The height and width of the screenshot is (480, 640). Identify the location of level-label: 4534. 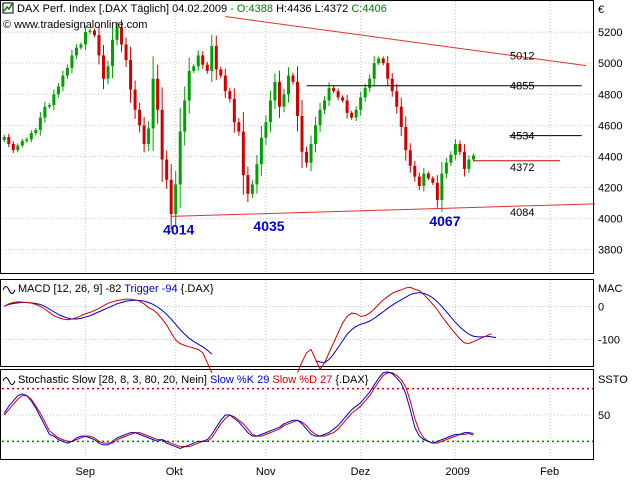
(522, 137).